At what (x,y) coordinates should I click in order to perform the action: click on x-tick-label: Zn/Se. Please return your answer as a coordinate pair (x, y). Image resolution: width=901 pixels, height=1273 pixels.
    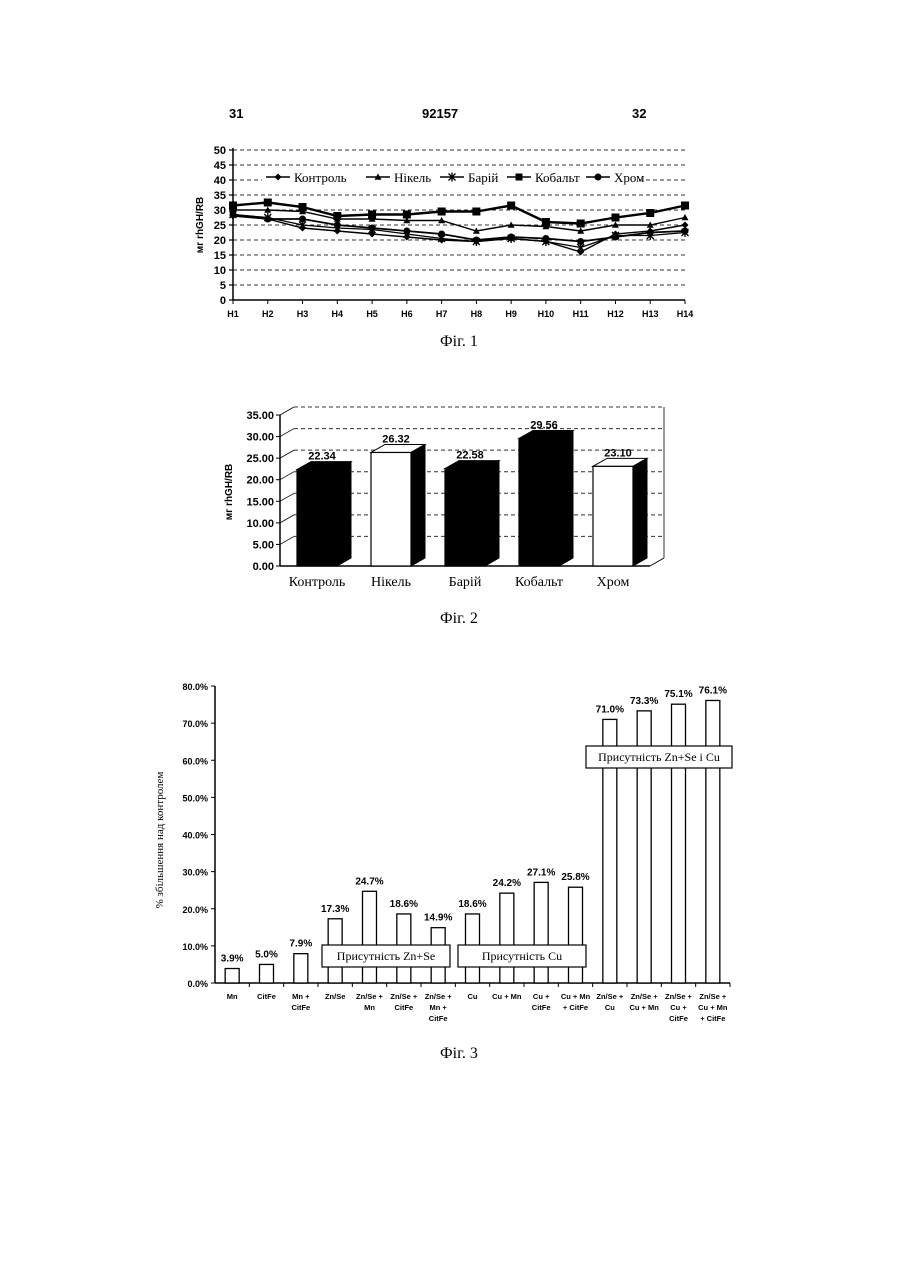
    Looking at the image, I should click on (335, 996).